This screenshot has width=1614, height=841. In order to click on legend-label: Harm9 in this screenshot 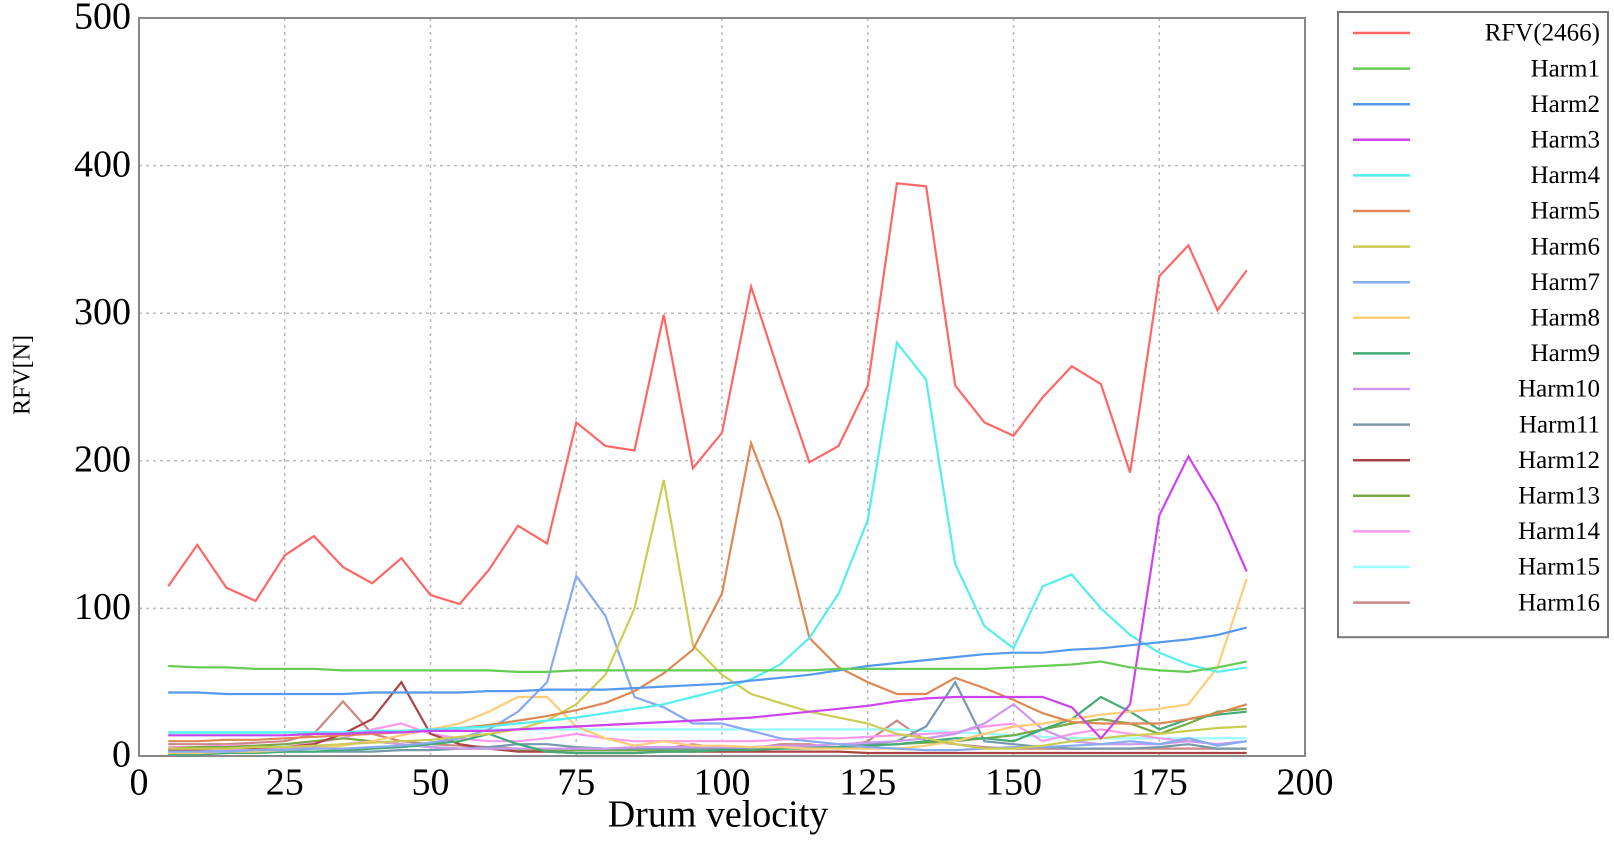, I will do `click(1565, 353)`.